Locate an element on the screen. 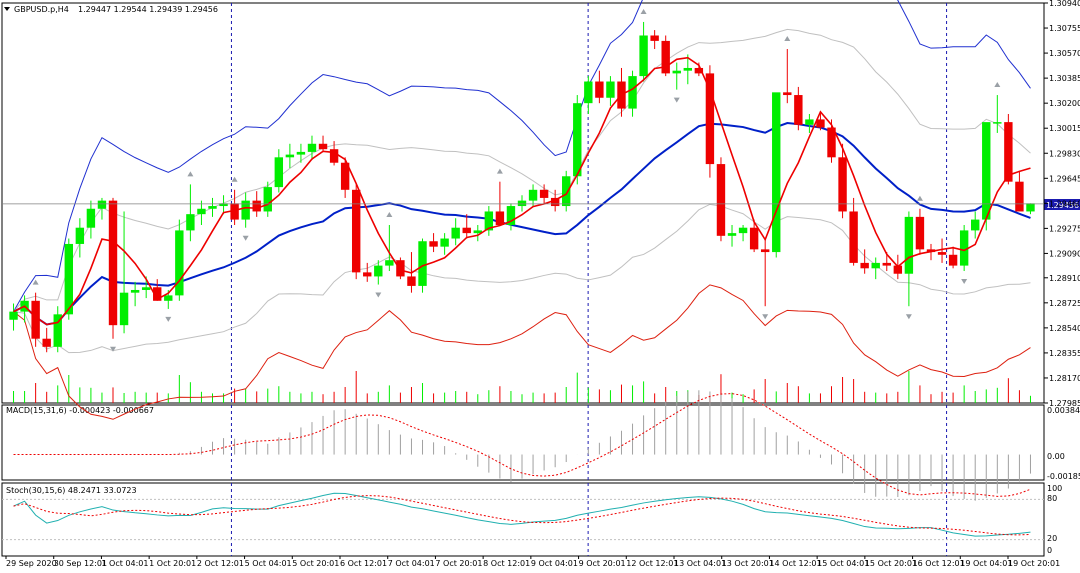 This screenshot has height=573, width=1080. price-tick-label: 1.29460 is located at coordinates (1064, 203).